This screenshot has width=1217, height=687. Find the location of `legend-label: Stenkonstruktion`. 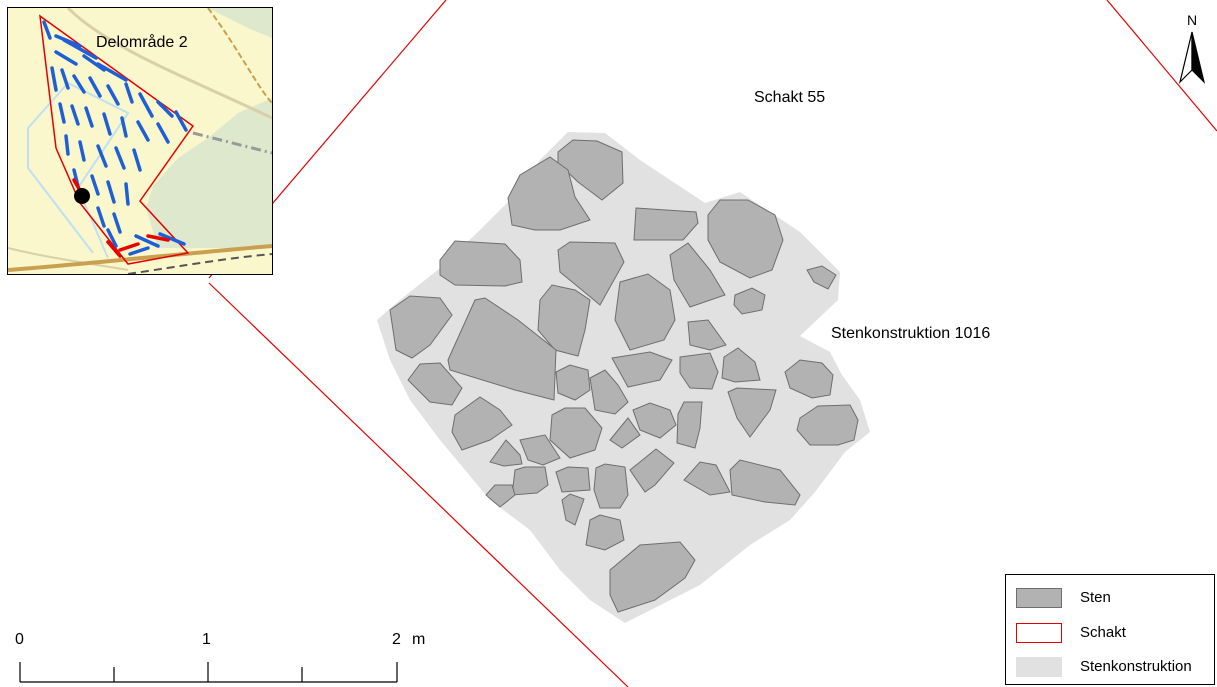

legend-label: Stenkonstruktion is located at coordinates (1136, 666).